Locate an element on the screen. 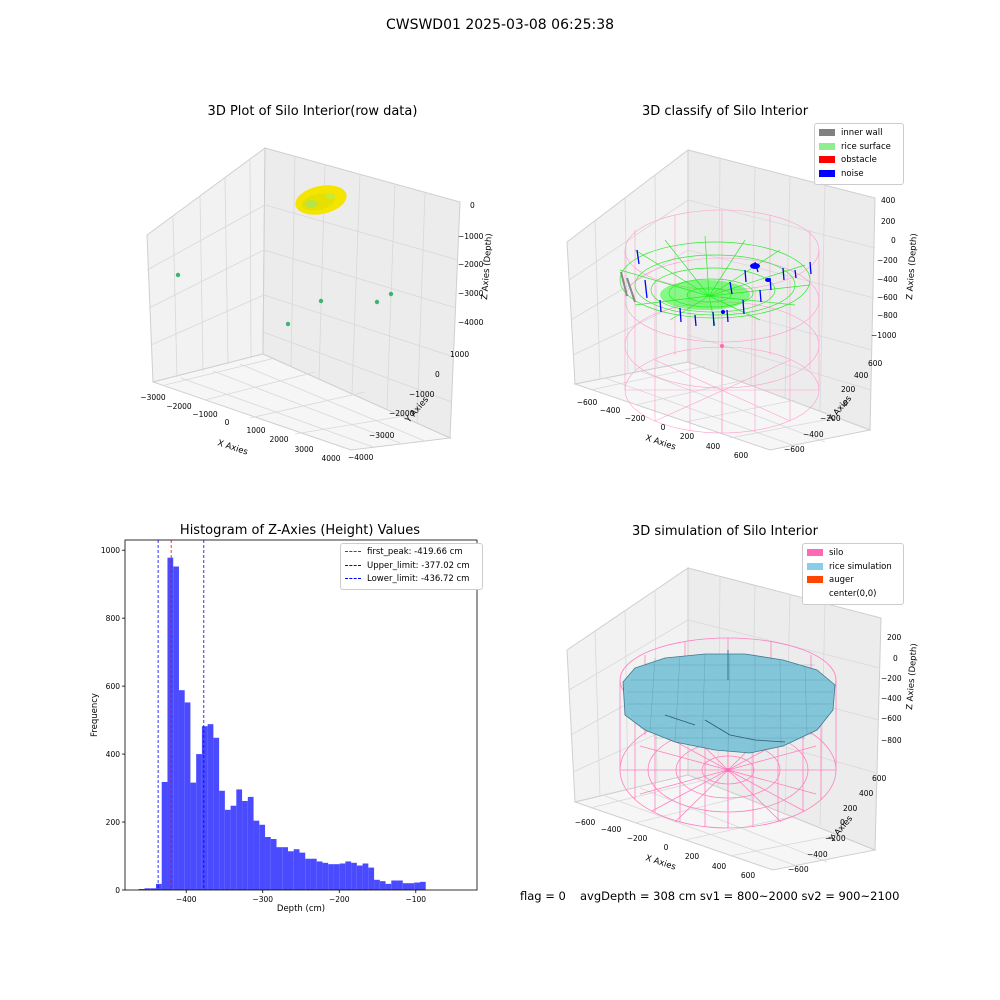  panel-raw-data-plot: 3D Plot of Silo Interior(row data) is located at coordinates (312, 287).